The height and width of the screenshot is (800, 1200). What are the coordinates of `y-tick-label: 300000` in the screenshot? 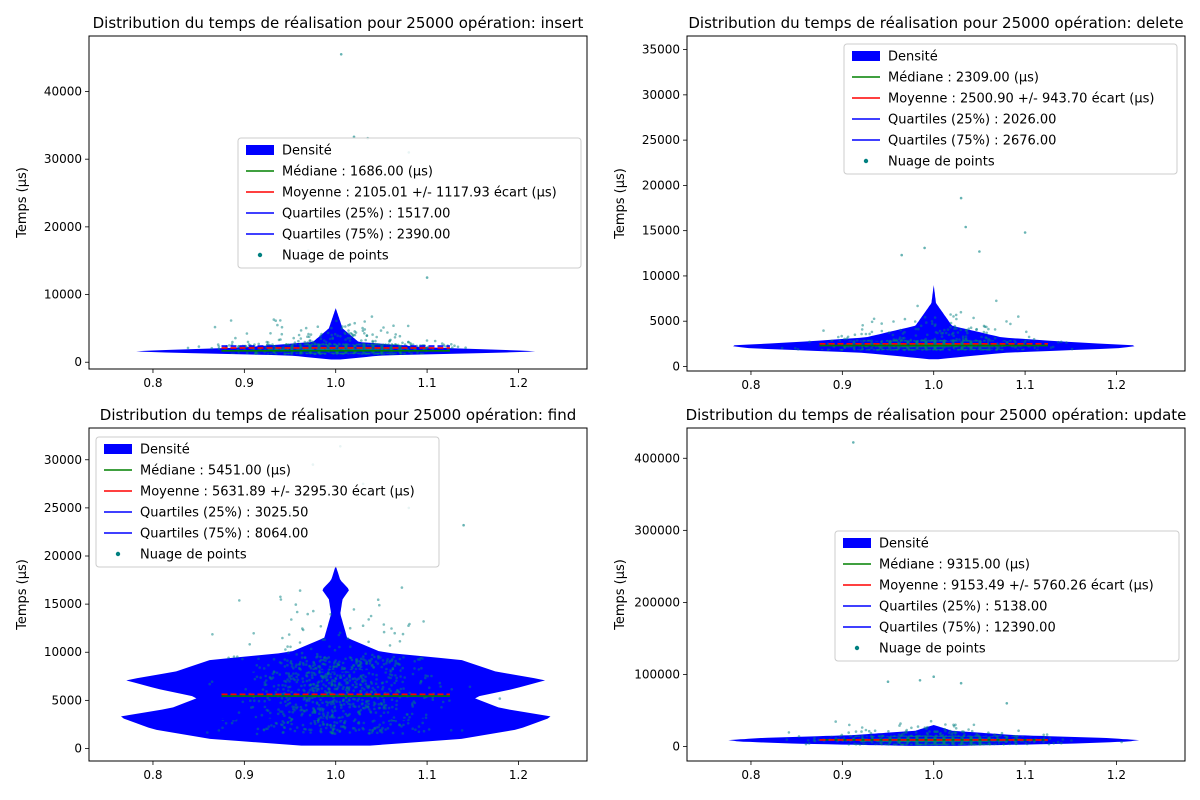 It's located at (657, 530).